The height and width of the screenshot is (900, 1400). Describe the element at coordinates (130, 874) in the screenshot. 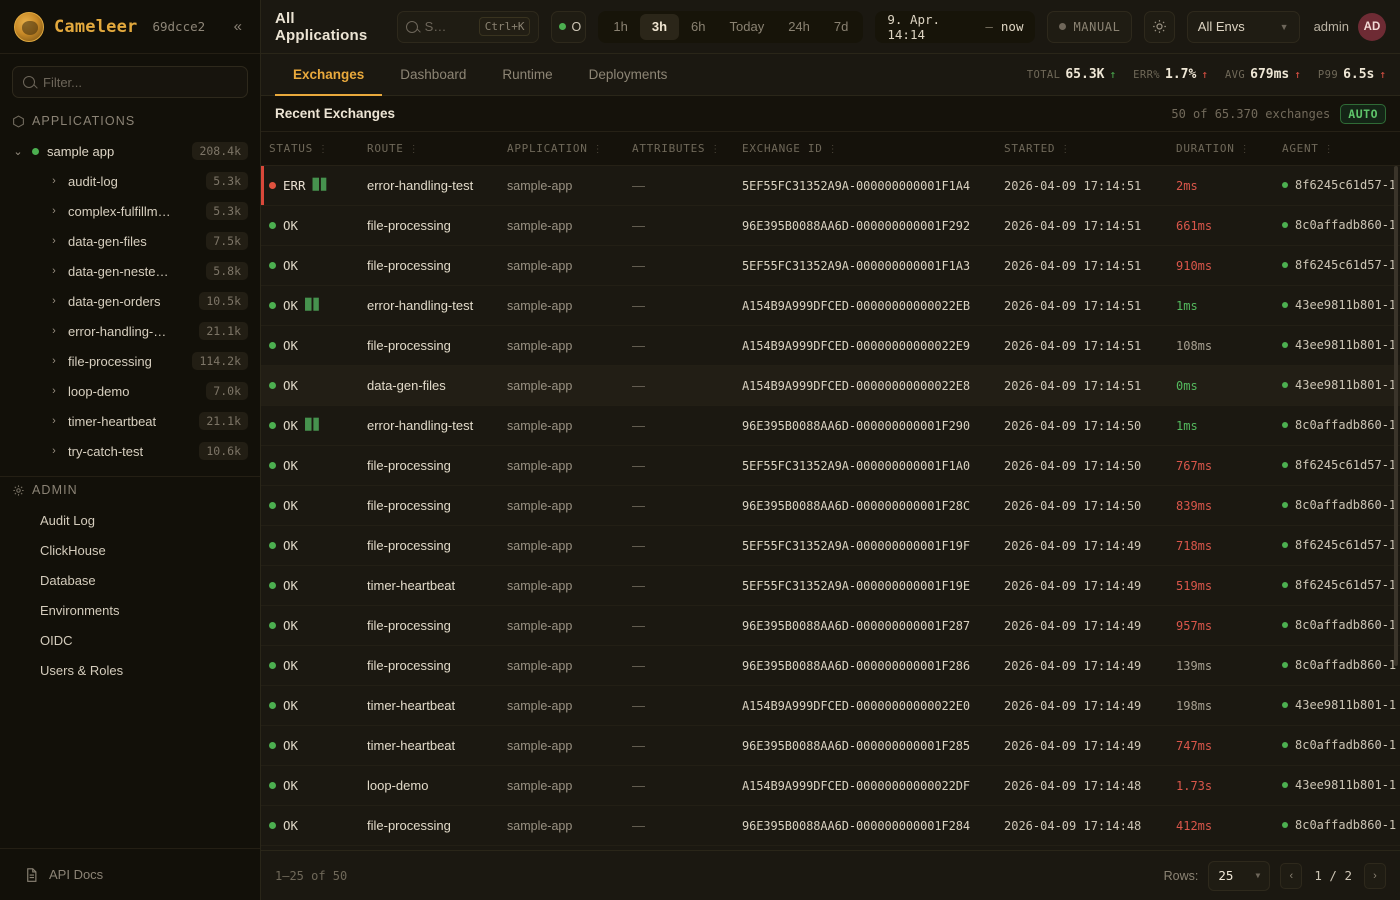

I see `sidebar-footer: API Docs` at that location.